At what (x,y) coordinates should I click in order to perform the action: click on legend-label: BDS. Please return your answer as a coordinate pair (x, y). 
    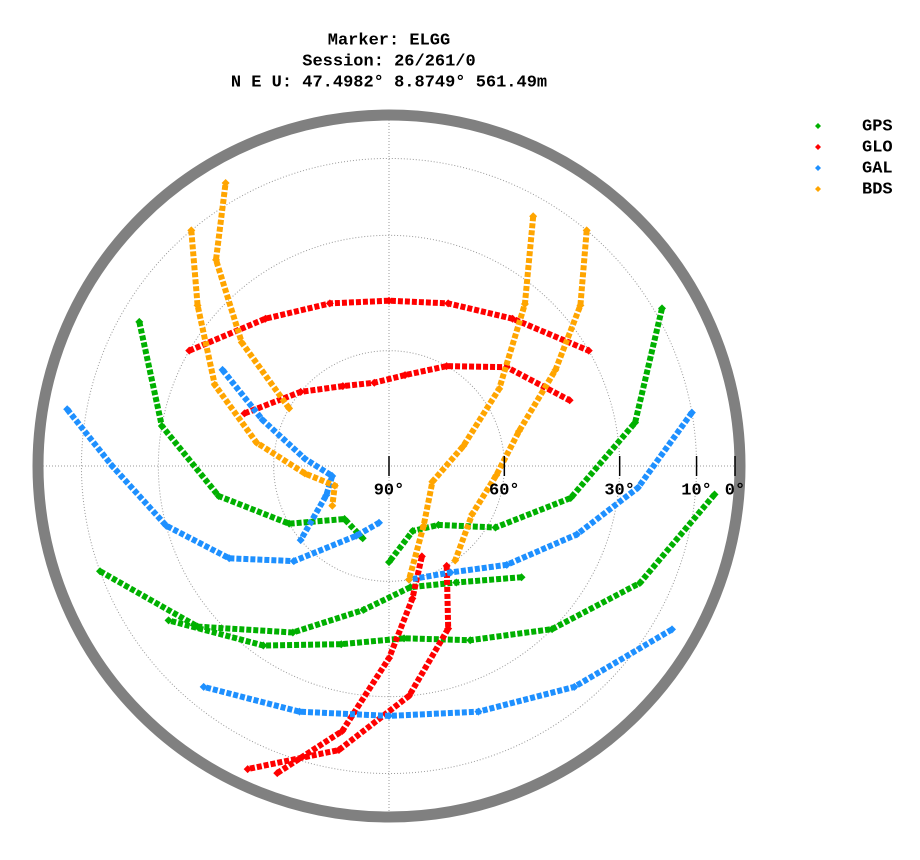
    Looking at the image, I should click on (877, 189).